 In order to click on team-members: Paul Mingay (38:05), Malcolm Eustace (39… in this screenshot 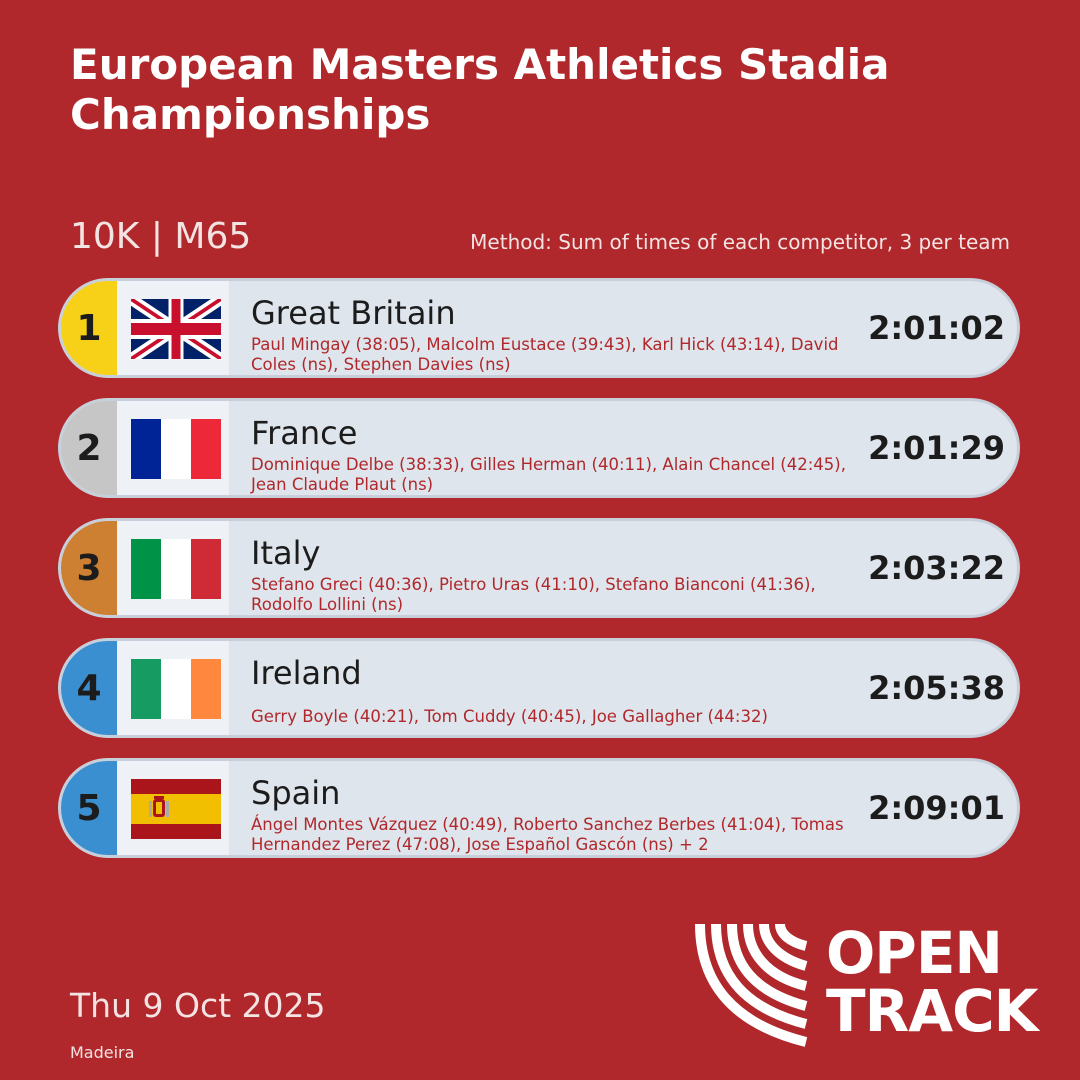, I will do `click(545, 354)`.